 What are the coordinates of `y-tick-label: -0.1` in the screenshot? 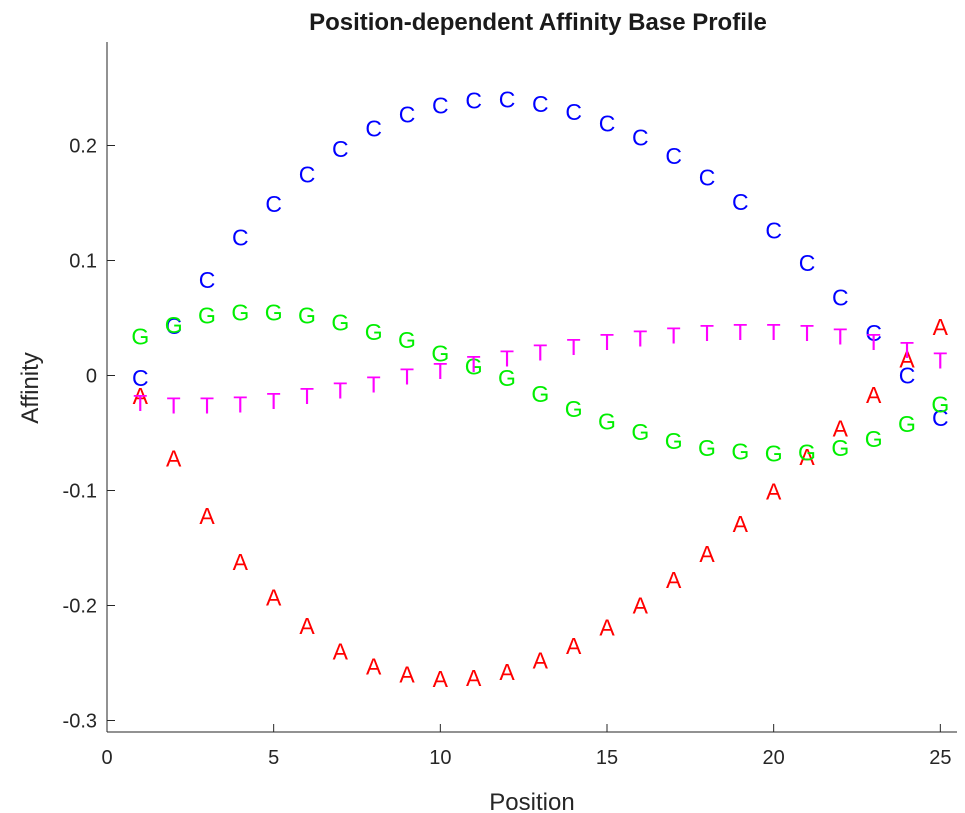 It's located at (80, 492).